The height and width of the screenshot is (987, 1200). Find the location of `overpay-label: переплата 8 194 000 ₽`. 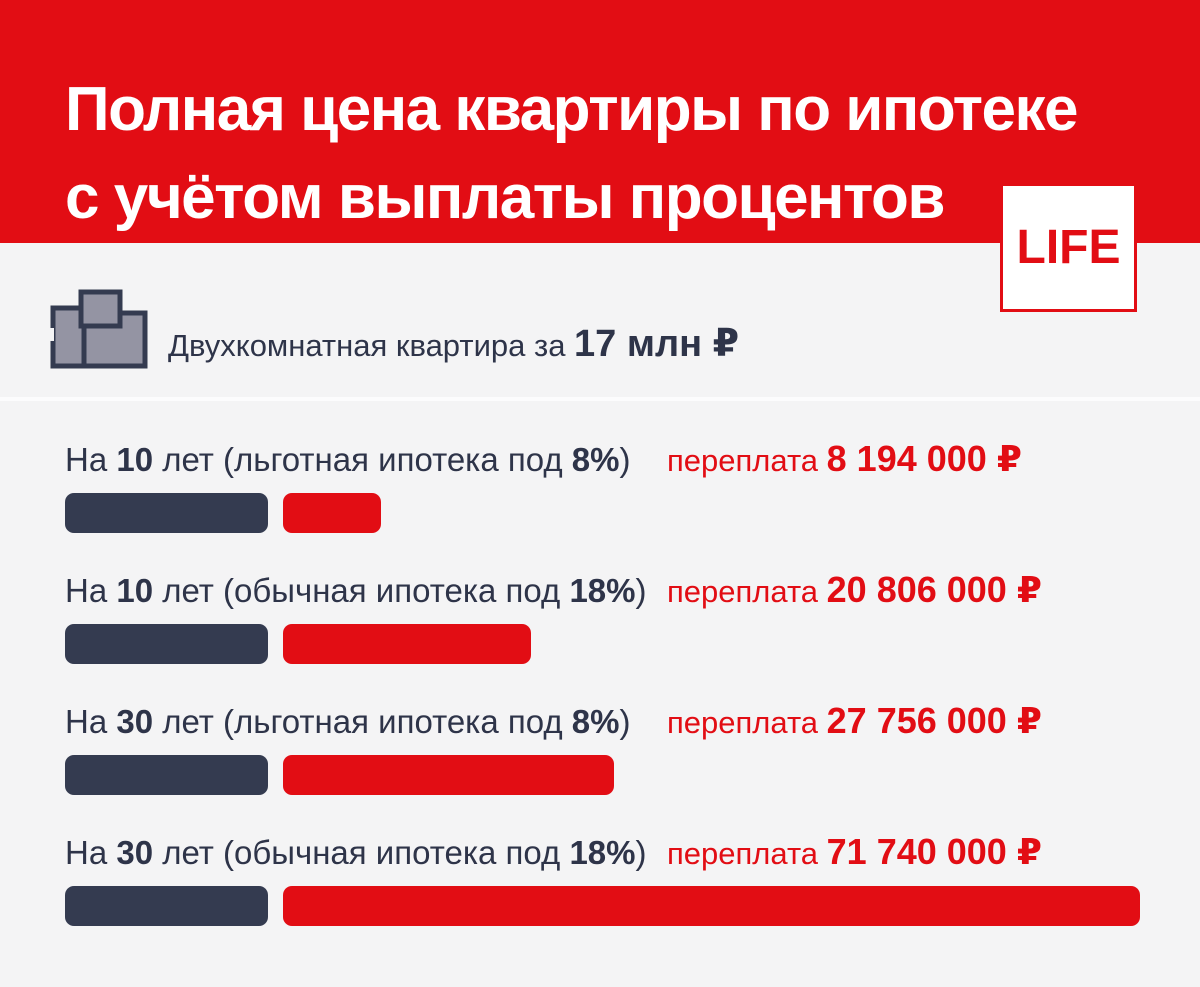

overpay-label: переплата 8 194 000 ₽ is located at coordinates (844, 458).